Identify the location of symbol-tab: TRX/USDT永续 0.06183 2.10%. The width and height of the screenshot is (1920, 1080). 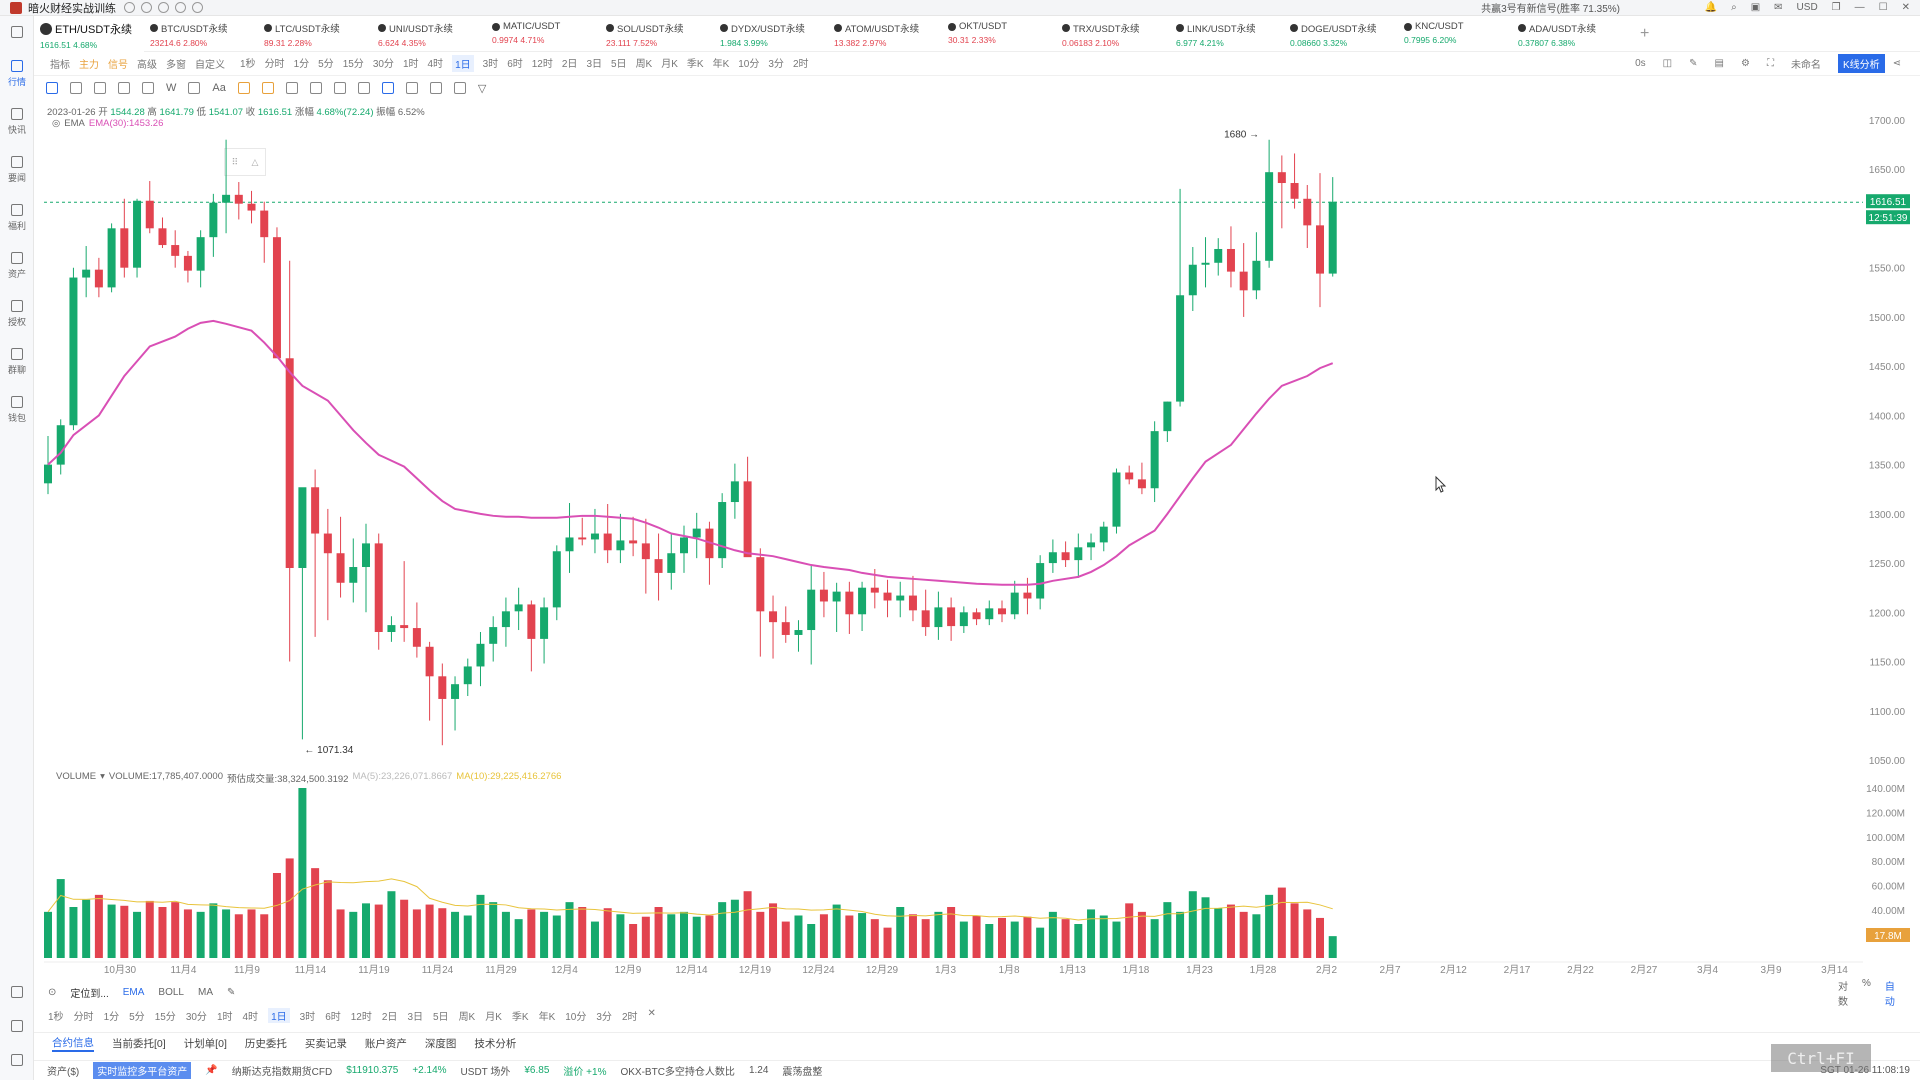
(1113, 34).